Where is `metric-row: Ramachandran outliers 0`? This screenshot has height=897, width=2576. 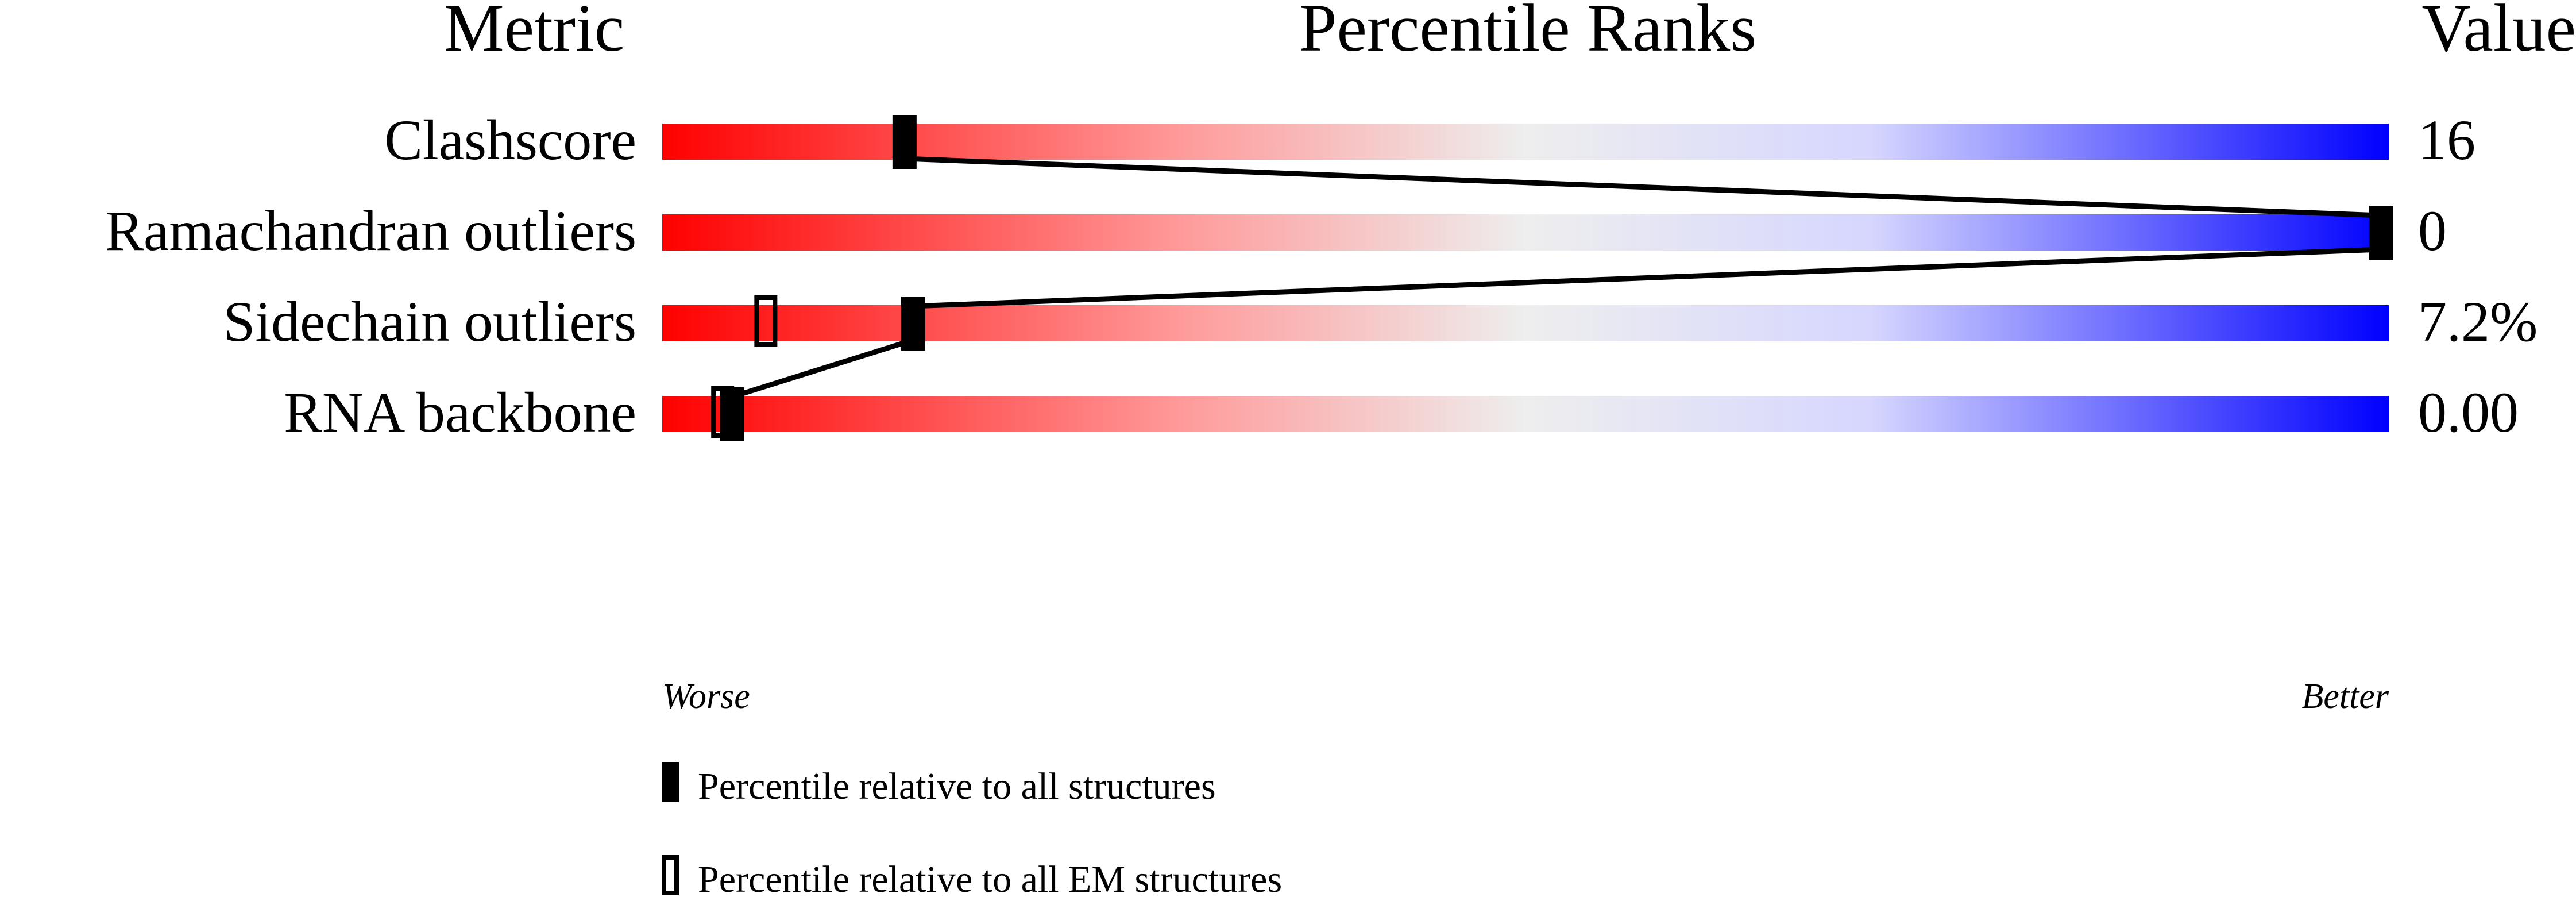 metric-row: Ramachandran outliers 0 is located at coordinates (1276, 231).